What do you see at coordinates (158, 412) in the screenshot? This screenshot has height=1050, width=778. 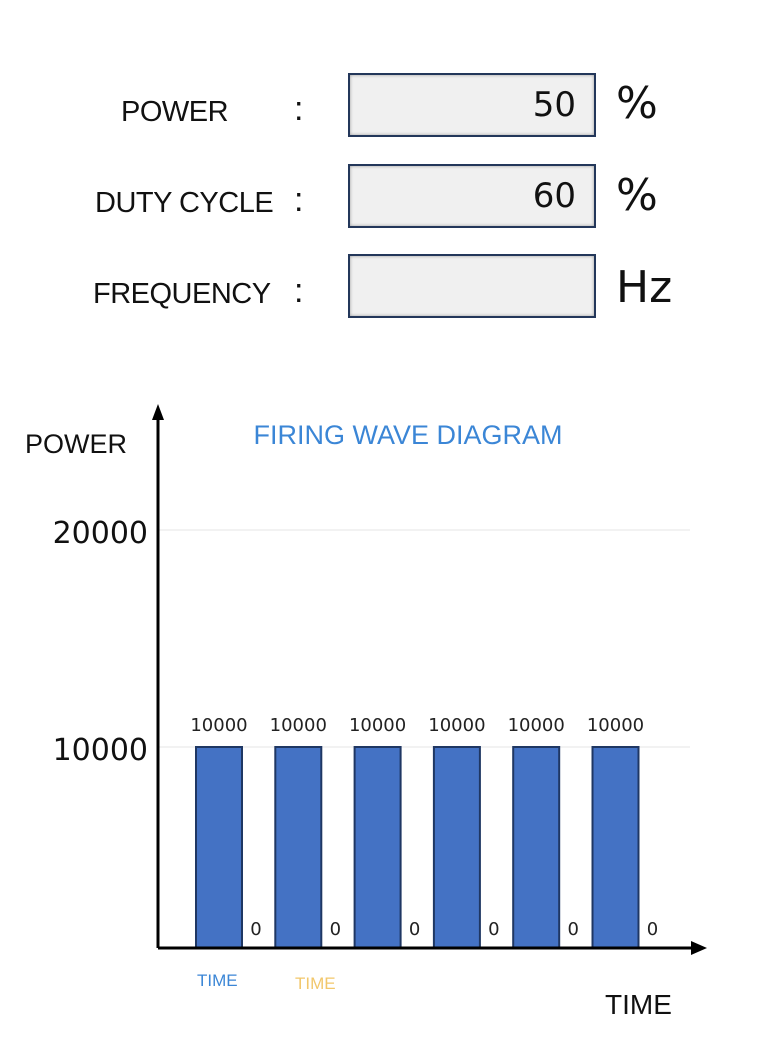 I see `y-axis-arrow` at bounding box center [158, 412].